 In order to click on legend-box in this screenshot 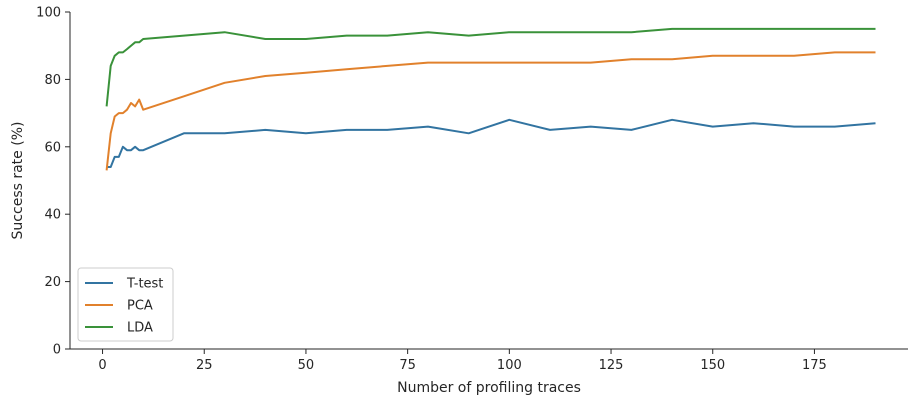, I will do `click(125, 304)`.